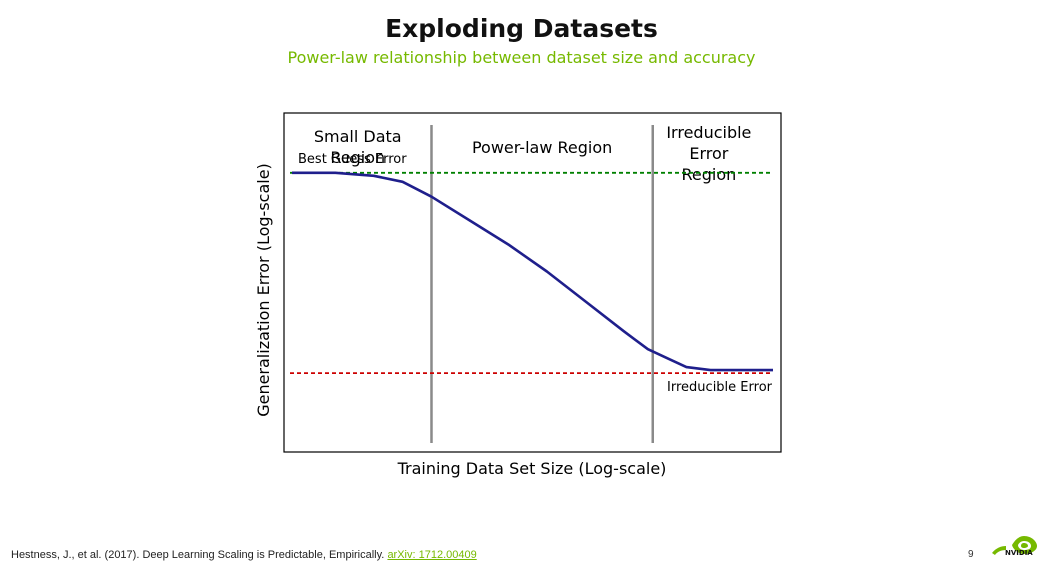 This screenshot has height=572, width=1043. What do you see at coordinates (542, 147) in the screenshot?
I see `region-label-2: Power-law Region` at bounding box center [542, 147].